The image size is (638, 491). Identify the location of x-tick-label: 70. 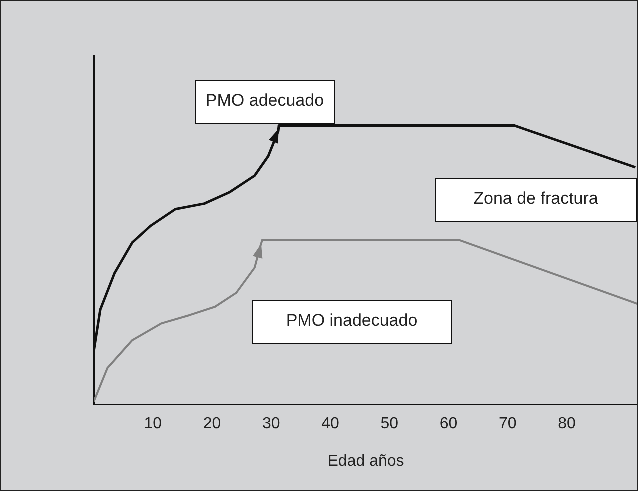
(508, 424).